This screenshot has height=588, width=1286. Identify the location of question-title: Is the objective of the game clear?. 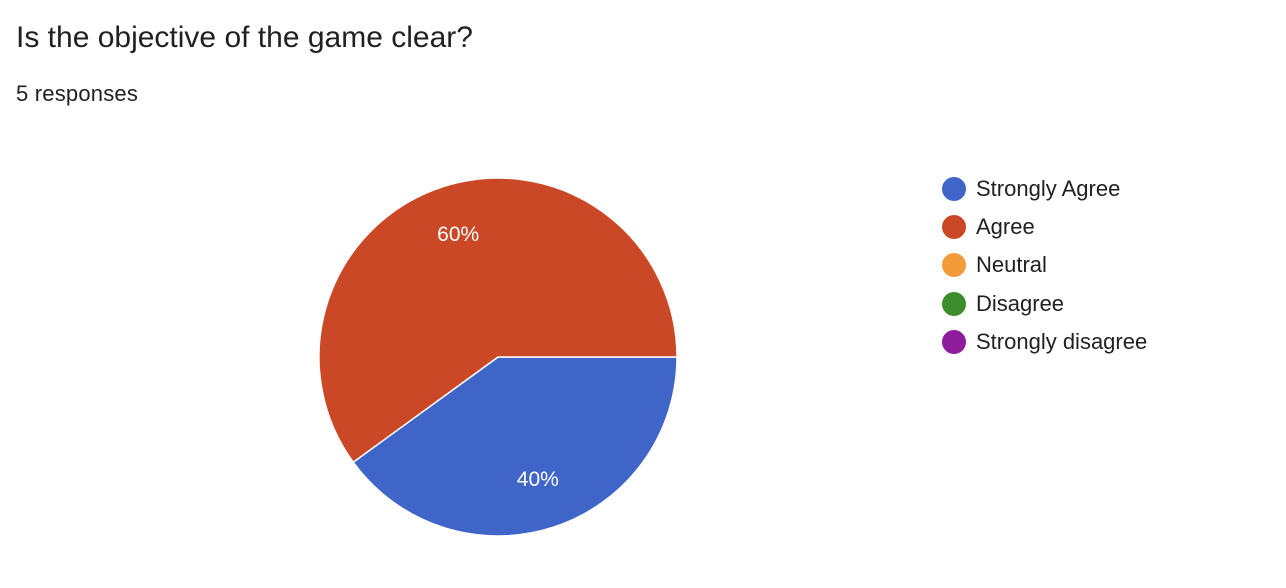
(244, 37).